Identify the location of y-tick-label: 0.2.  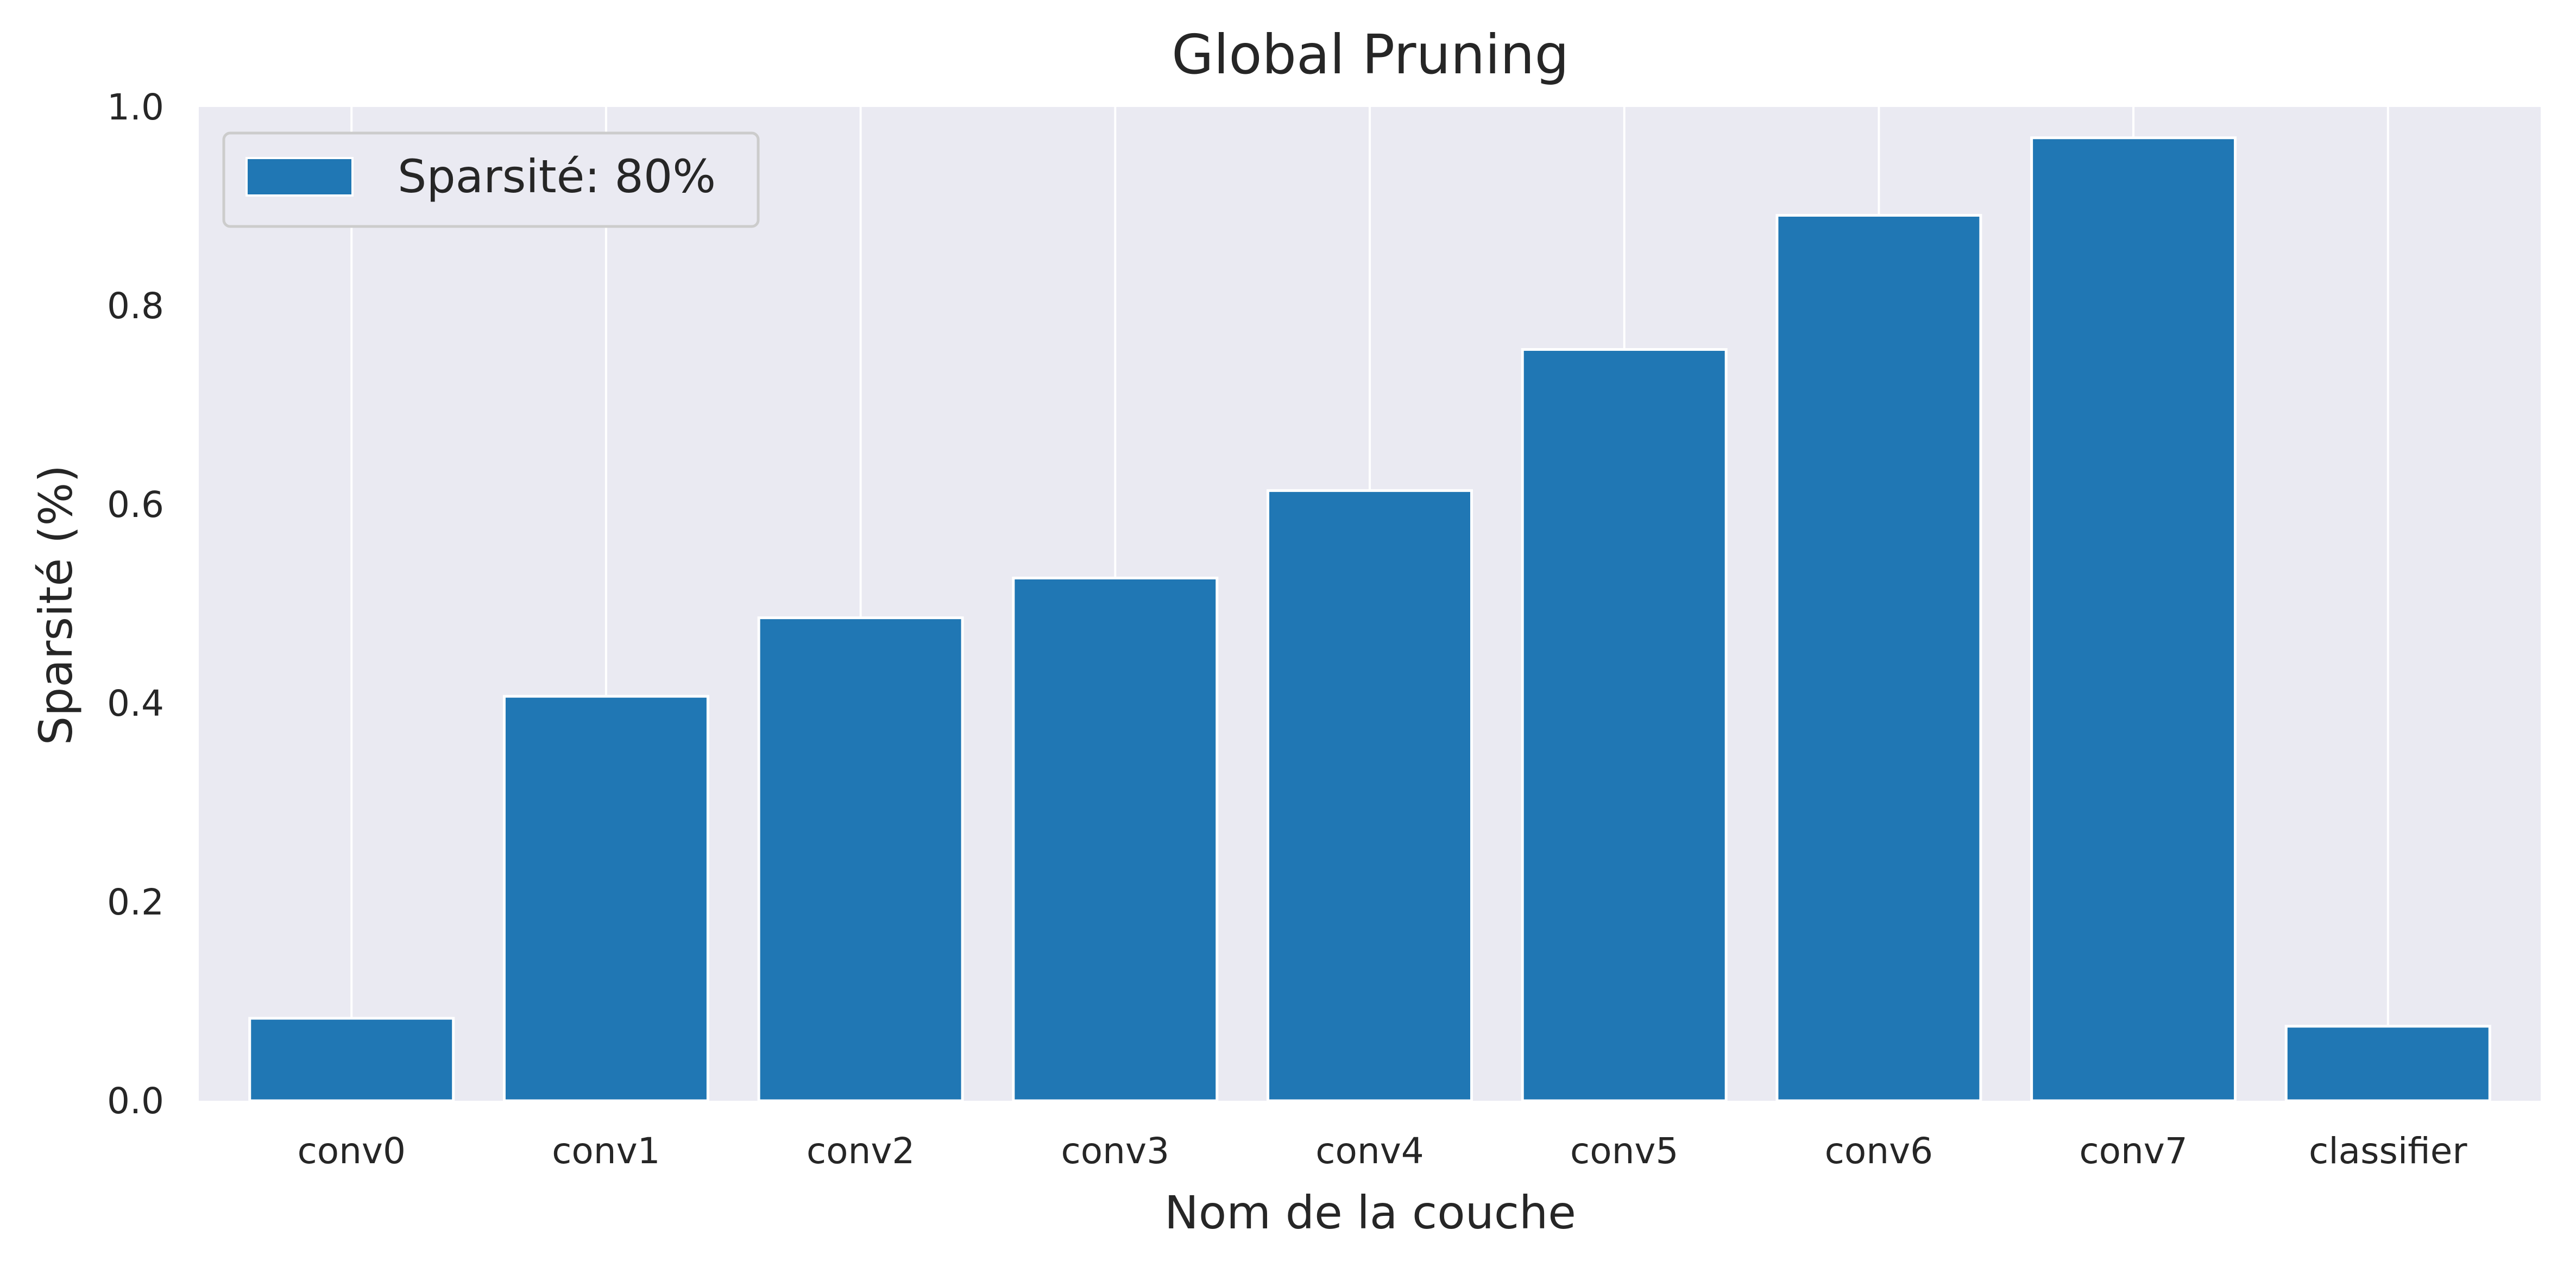
(135, 902).